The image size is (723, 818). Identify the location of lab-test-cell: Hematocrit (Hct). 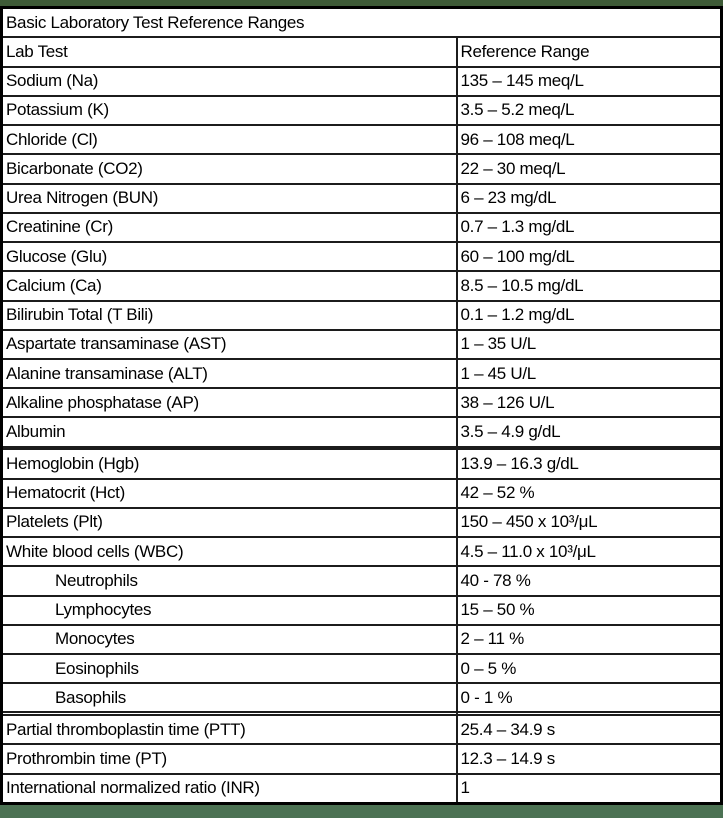
(229, 493).